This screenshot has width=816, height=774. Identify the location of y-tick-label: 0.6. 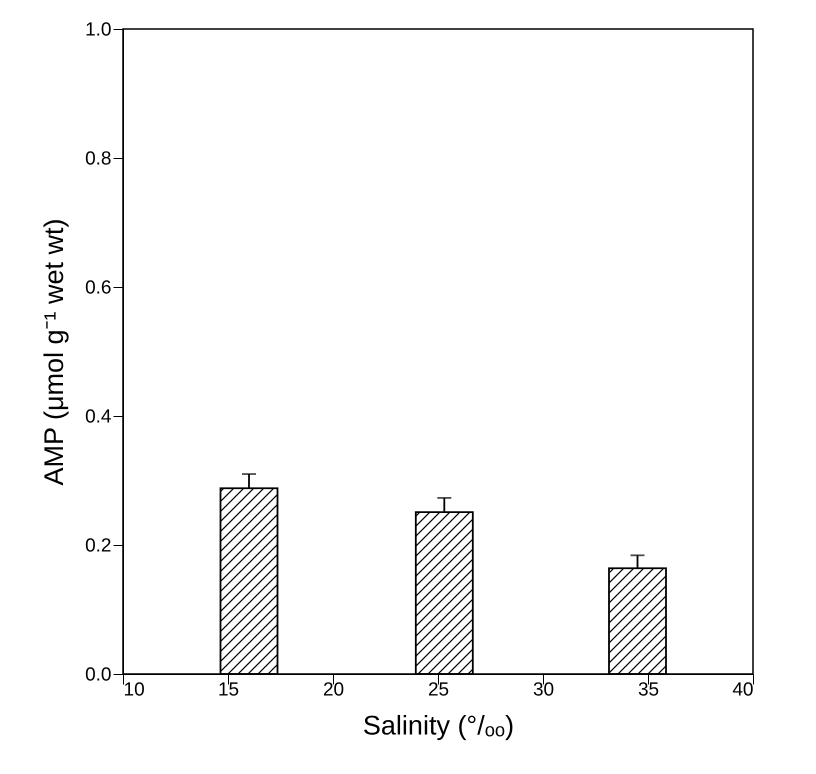
(98, 288).